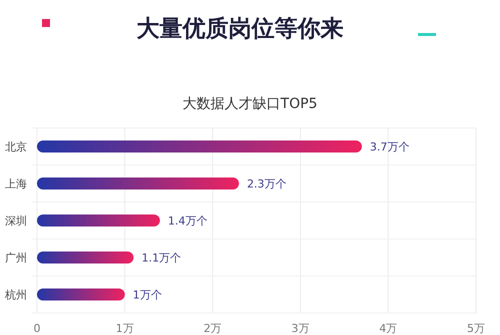 The height and width of the screenshot is (335, 500). I want to click on y-tick-label: 北京, so click(16, 147).